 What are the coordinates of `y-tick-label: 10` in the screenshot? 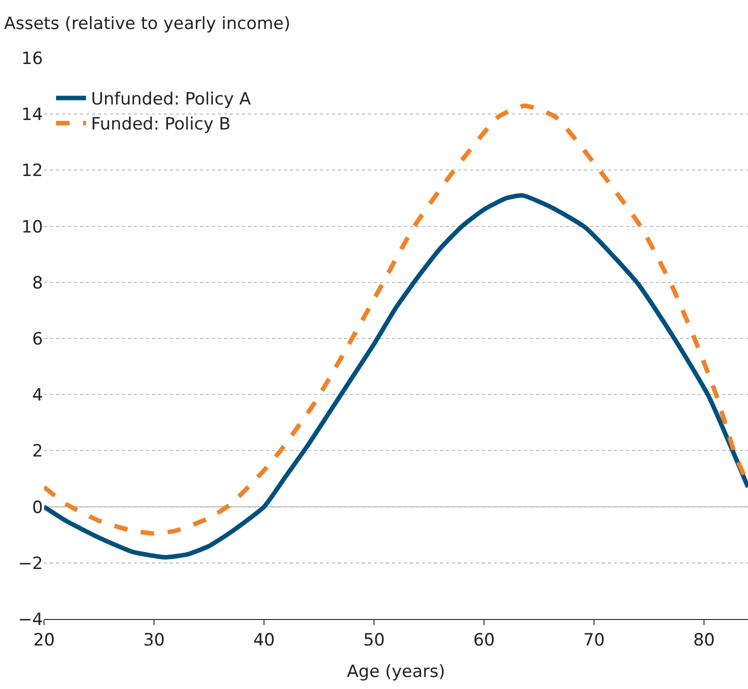 It's located at (32, 227).